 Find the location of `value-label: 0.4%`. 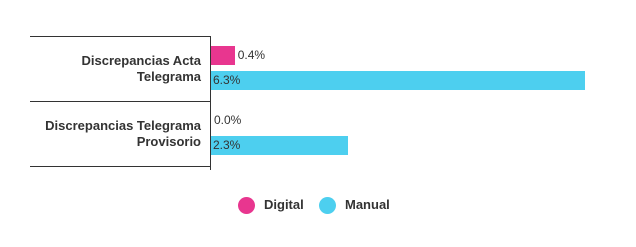

value-label: 0.4% is located at coordinates (251, 55).